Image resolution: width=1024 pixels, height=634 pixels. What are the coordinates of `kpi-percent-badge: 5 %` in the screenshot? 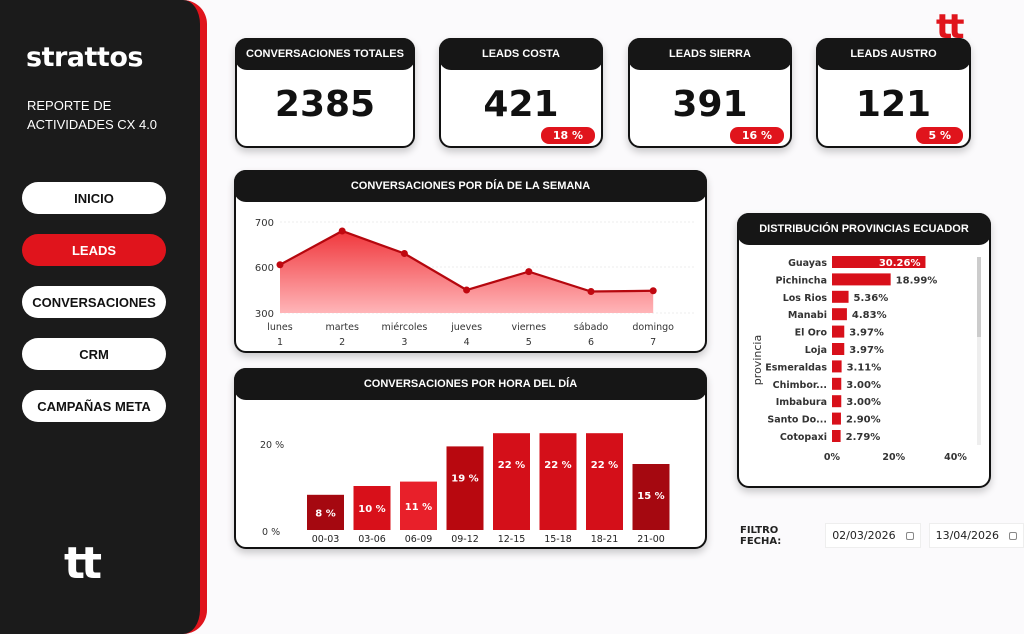 It's located at (939, 135).